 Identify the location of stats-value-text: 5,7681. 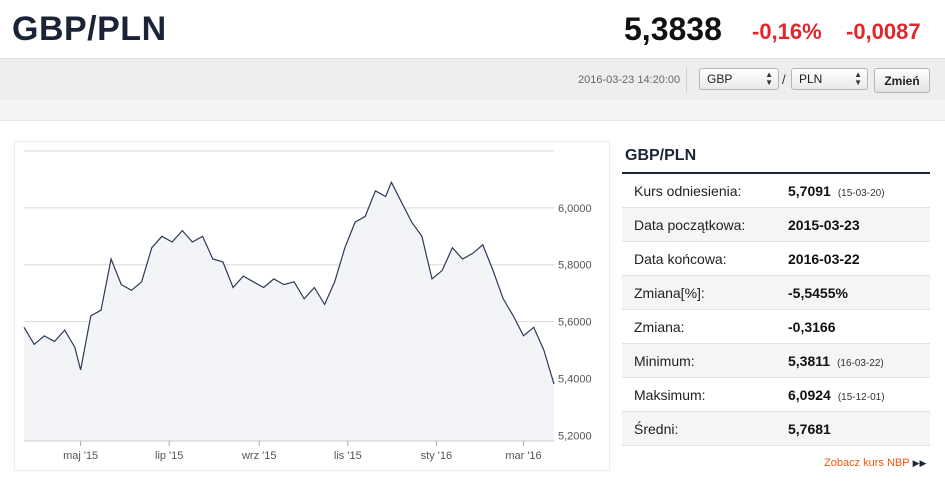
(809, 429).